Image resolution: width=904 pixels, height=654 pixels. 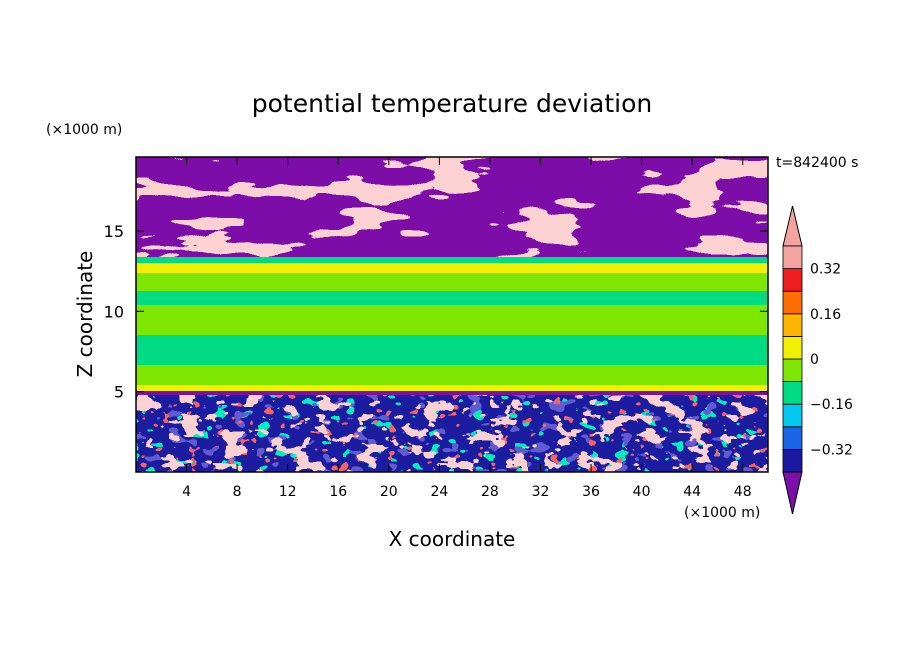 What do you see at coordinates (114, 231) in the screenshot?
I see `y-tick-label: 15` at bounding box center [114, 231].